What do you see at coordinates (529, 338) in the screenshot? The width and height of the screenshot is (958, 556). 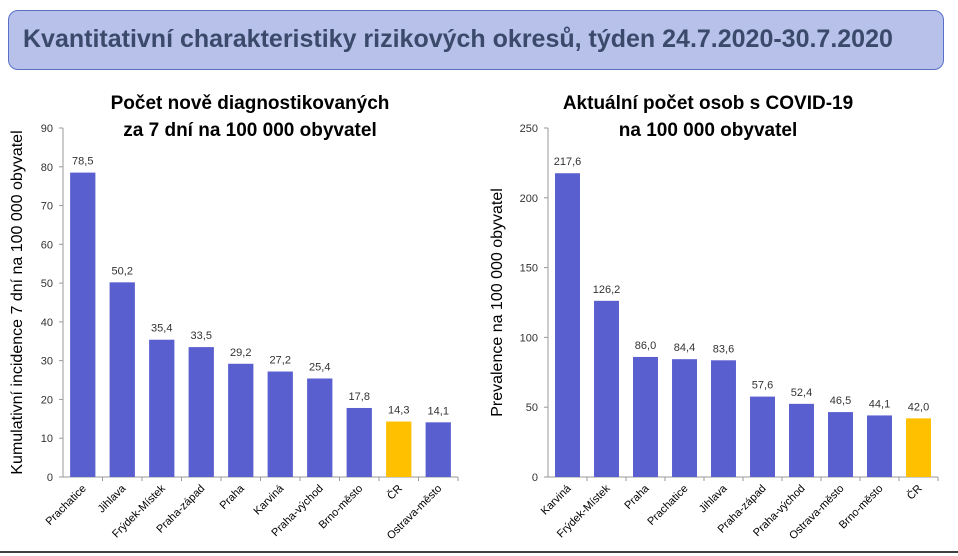 I see `y-tick-label: 100` at bounding box center [529, 338].